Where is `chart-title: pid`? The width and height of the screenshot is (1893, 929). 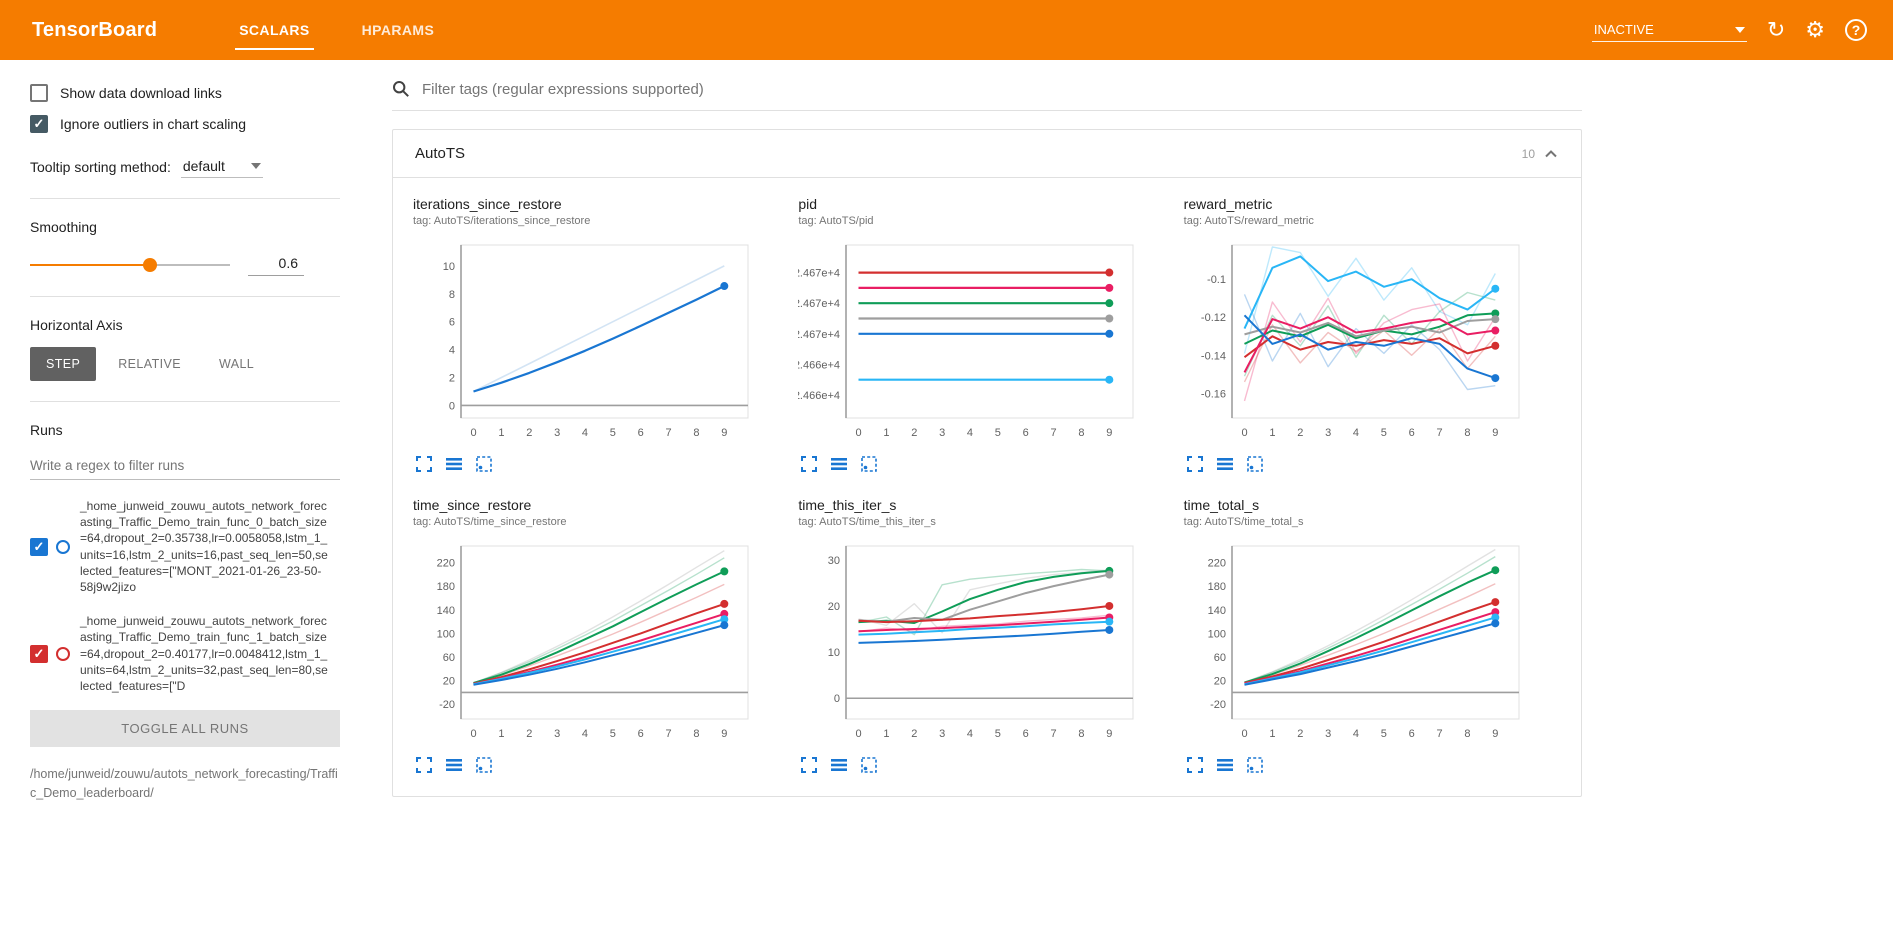 chart-title: pid is located at coordinates (808, 204).